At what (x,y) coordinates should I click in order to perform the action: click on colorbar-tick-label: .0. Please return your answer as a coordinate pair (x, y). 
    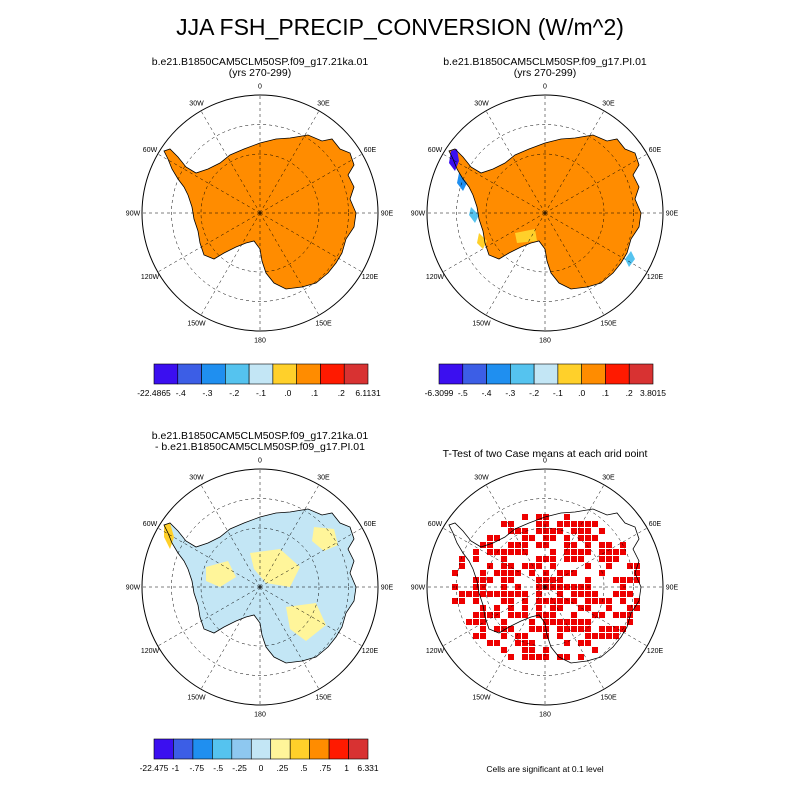
    Looking at the image, I should click on (581, 393).